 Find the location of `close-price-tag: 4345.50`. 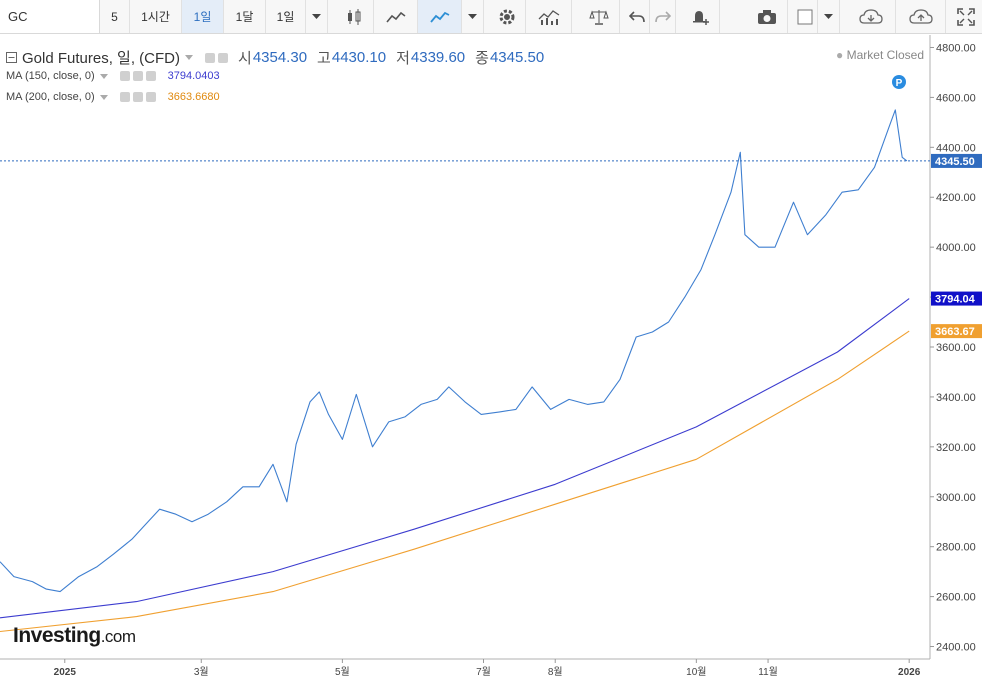

close-price-tag: 4345.50 is located at coordinates (956, 160).